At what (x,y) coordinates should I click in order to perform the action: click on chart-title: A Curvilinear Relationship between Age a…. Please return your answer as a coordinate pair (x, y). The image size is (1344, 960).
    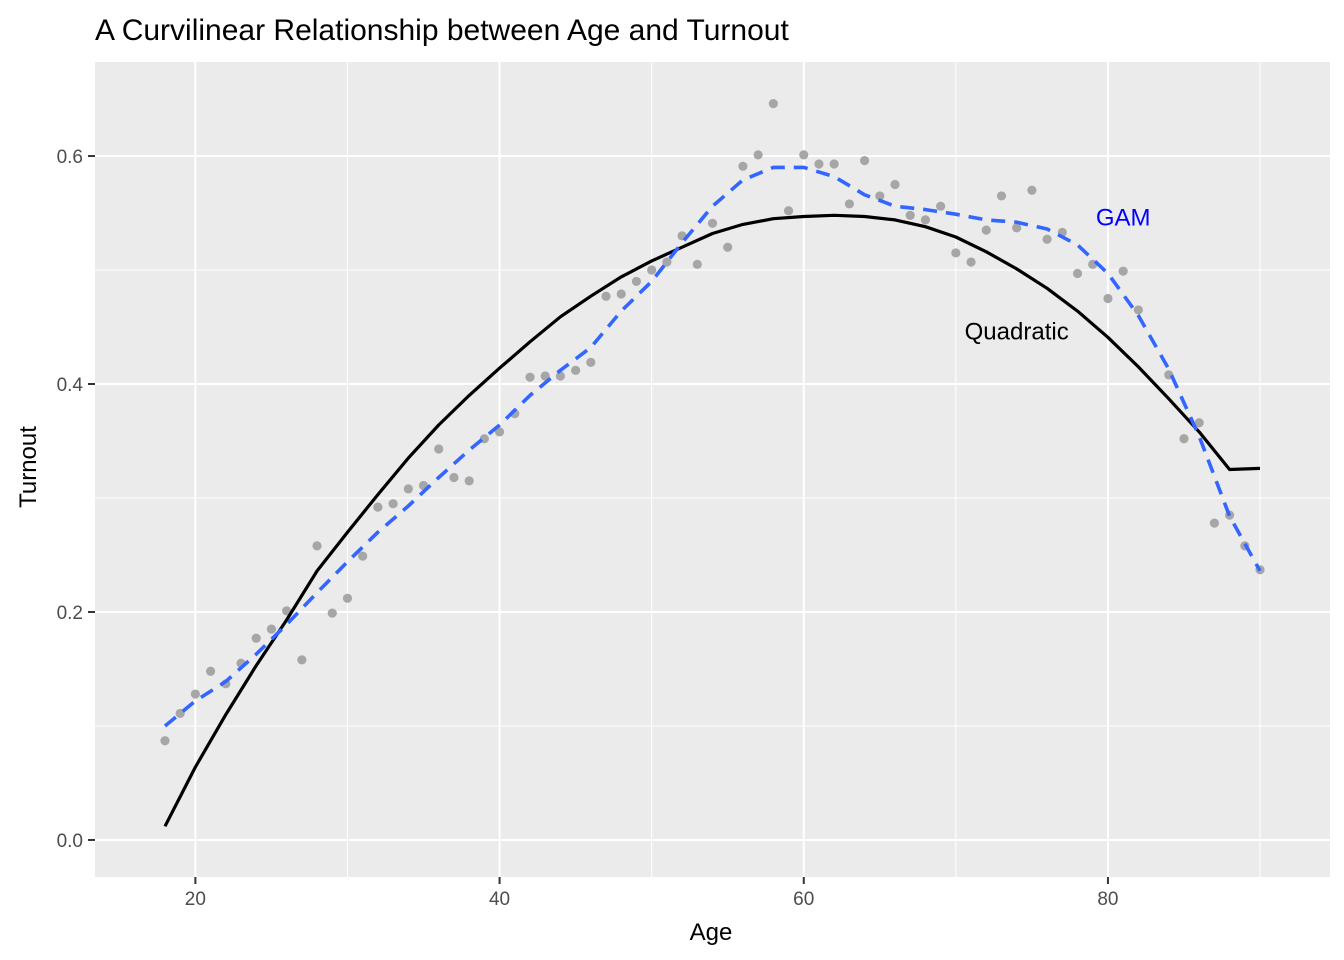
    Looking at the image, I should click on (442, 30).